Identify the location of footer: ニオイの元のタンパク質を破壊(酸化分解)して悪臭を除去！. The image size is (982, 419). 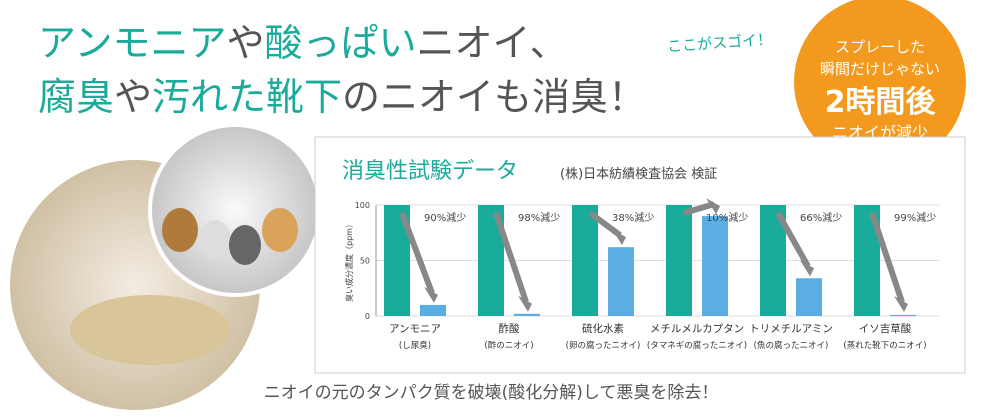
(491, 393).